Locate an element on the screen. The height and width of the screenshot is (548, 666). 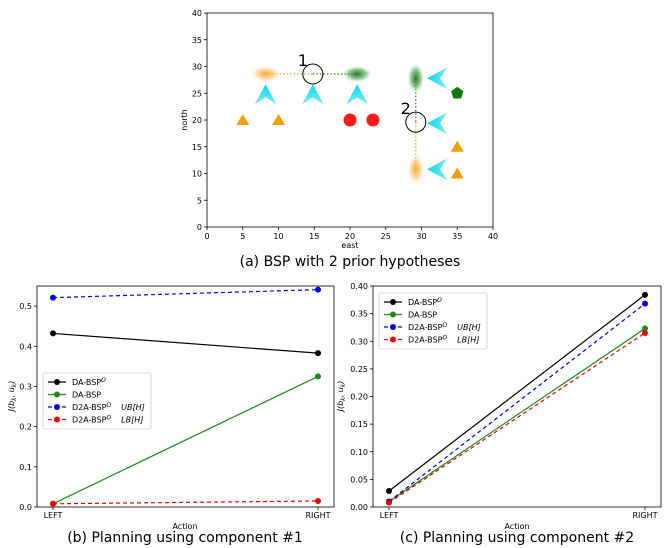
panel-c-caption: (c) Planning using component #2 is located at coordinates (517, 538).